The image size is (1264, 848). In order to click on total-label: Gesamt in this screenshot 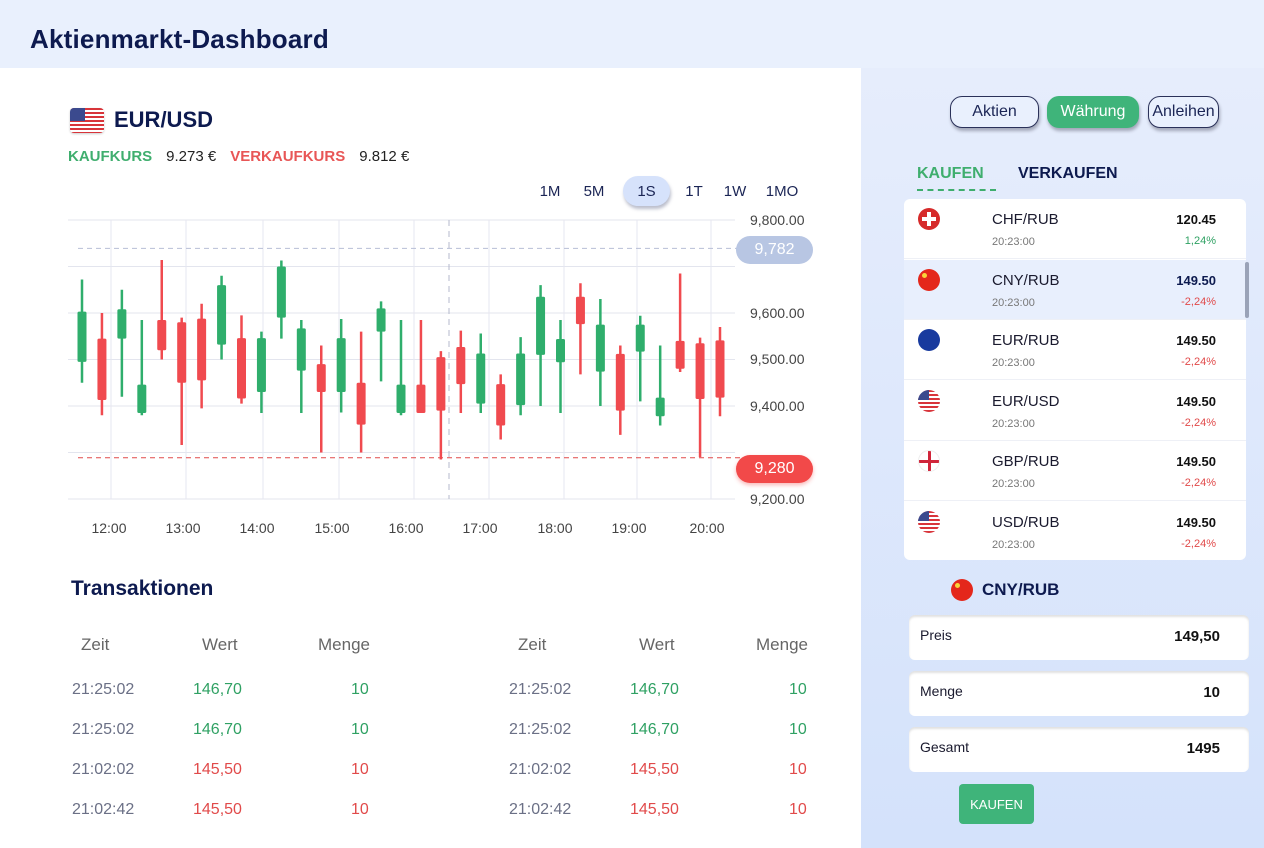, I will do `click(945, 747)`.